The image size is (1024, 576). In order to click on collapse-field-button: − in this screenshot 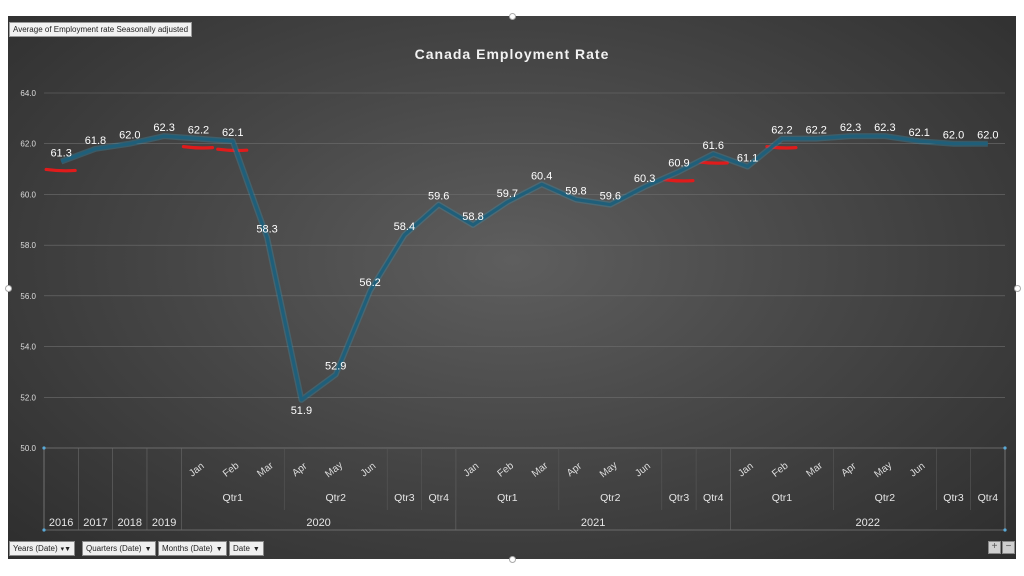, I will do `click(1008, 547)`.